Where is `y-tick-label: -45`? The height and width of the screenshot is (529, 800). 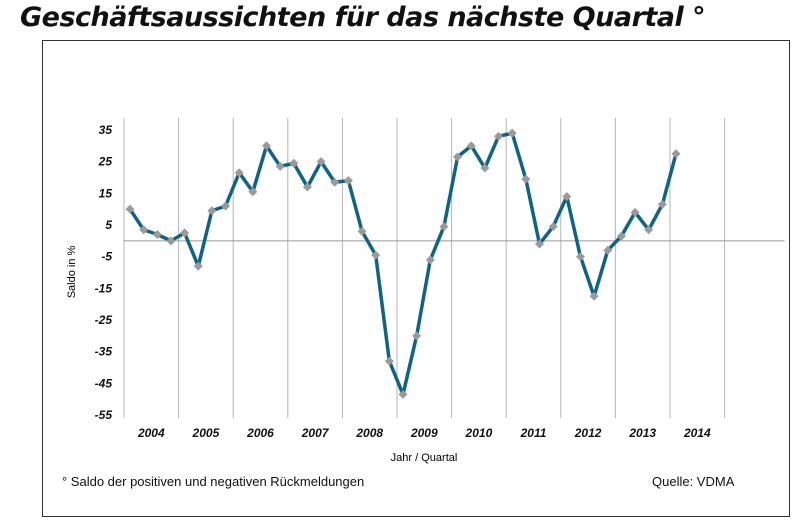
y-tick-label: -45 is located at coordinates (104, 383).